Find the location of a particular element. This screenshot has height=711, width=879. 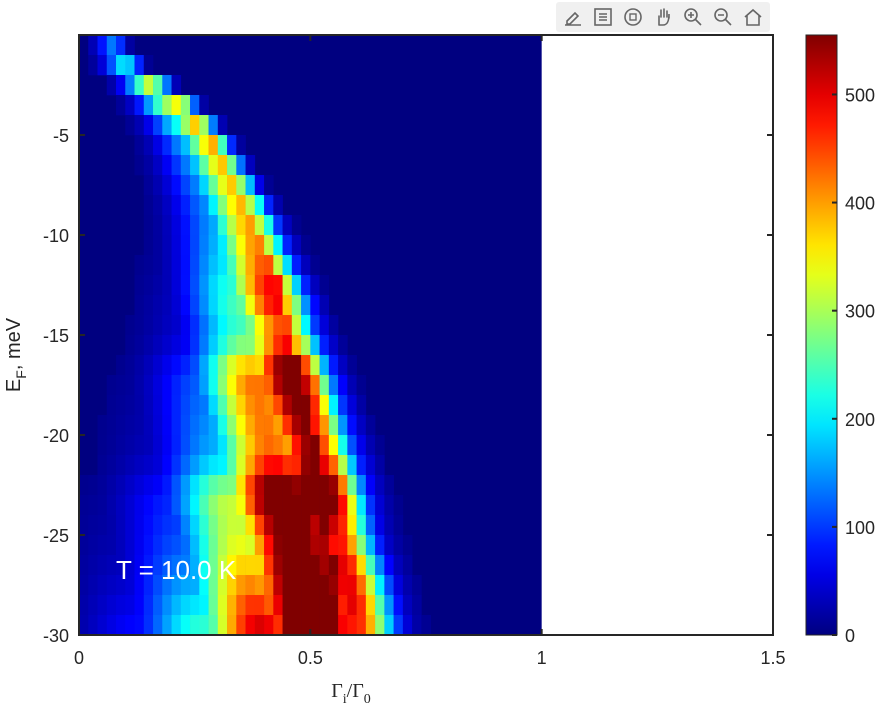

legend-icon is located at coordinates (603, 17).